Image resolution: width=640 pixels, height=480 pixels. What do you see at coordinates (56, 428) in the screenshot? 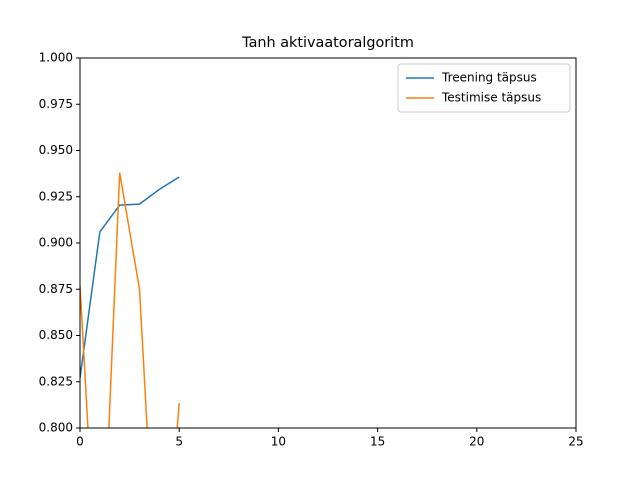
I see `y-tick-label: 0.800` at bounding box center [56, 428].